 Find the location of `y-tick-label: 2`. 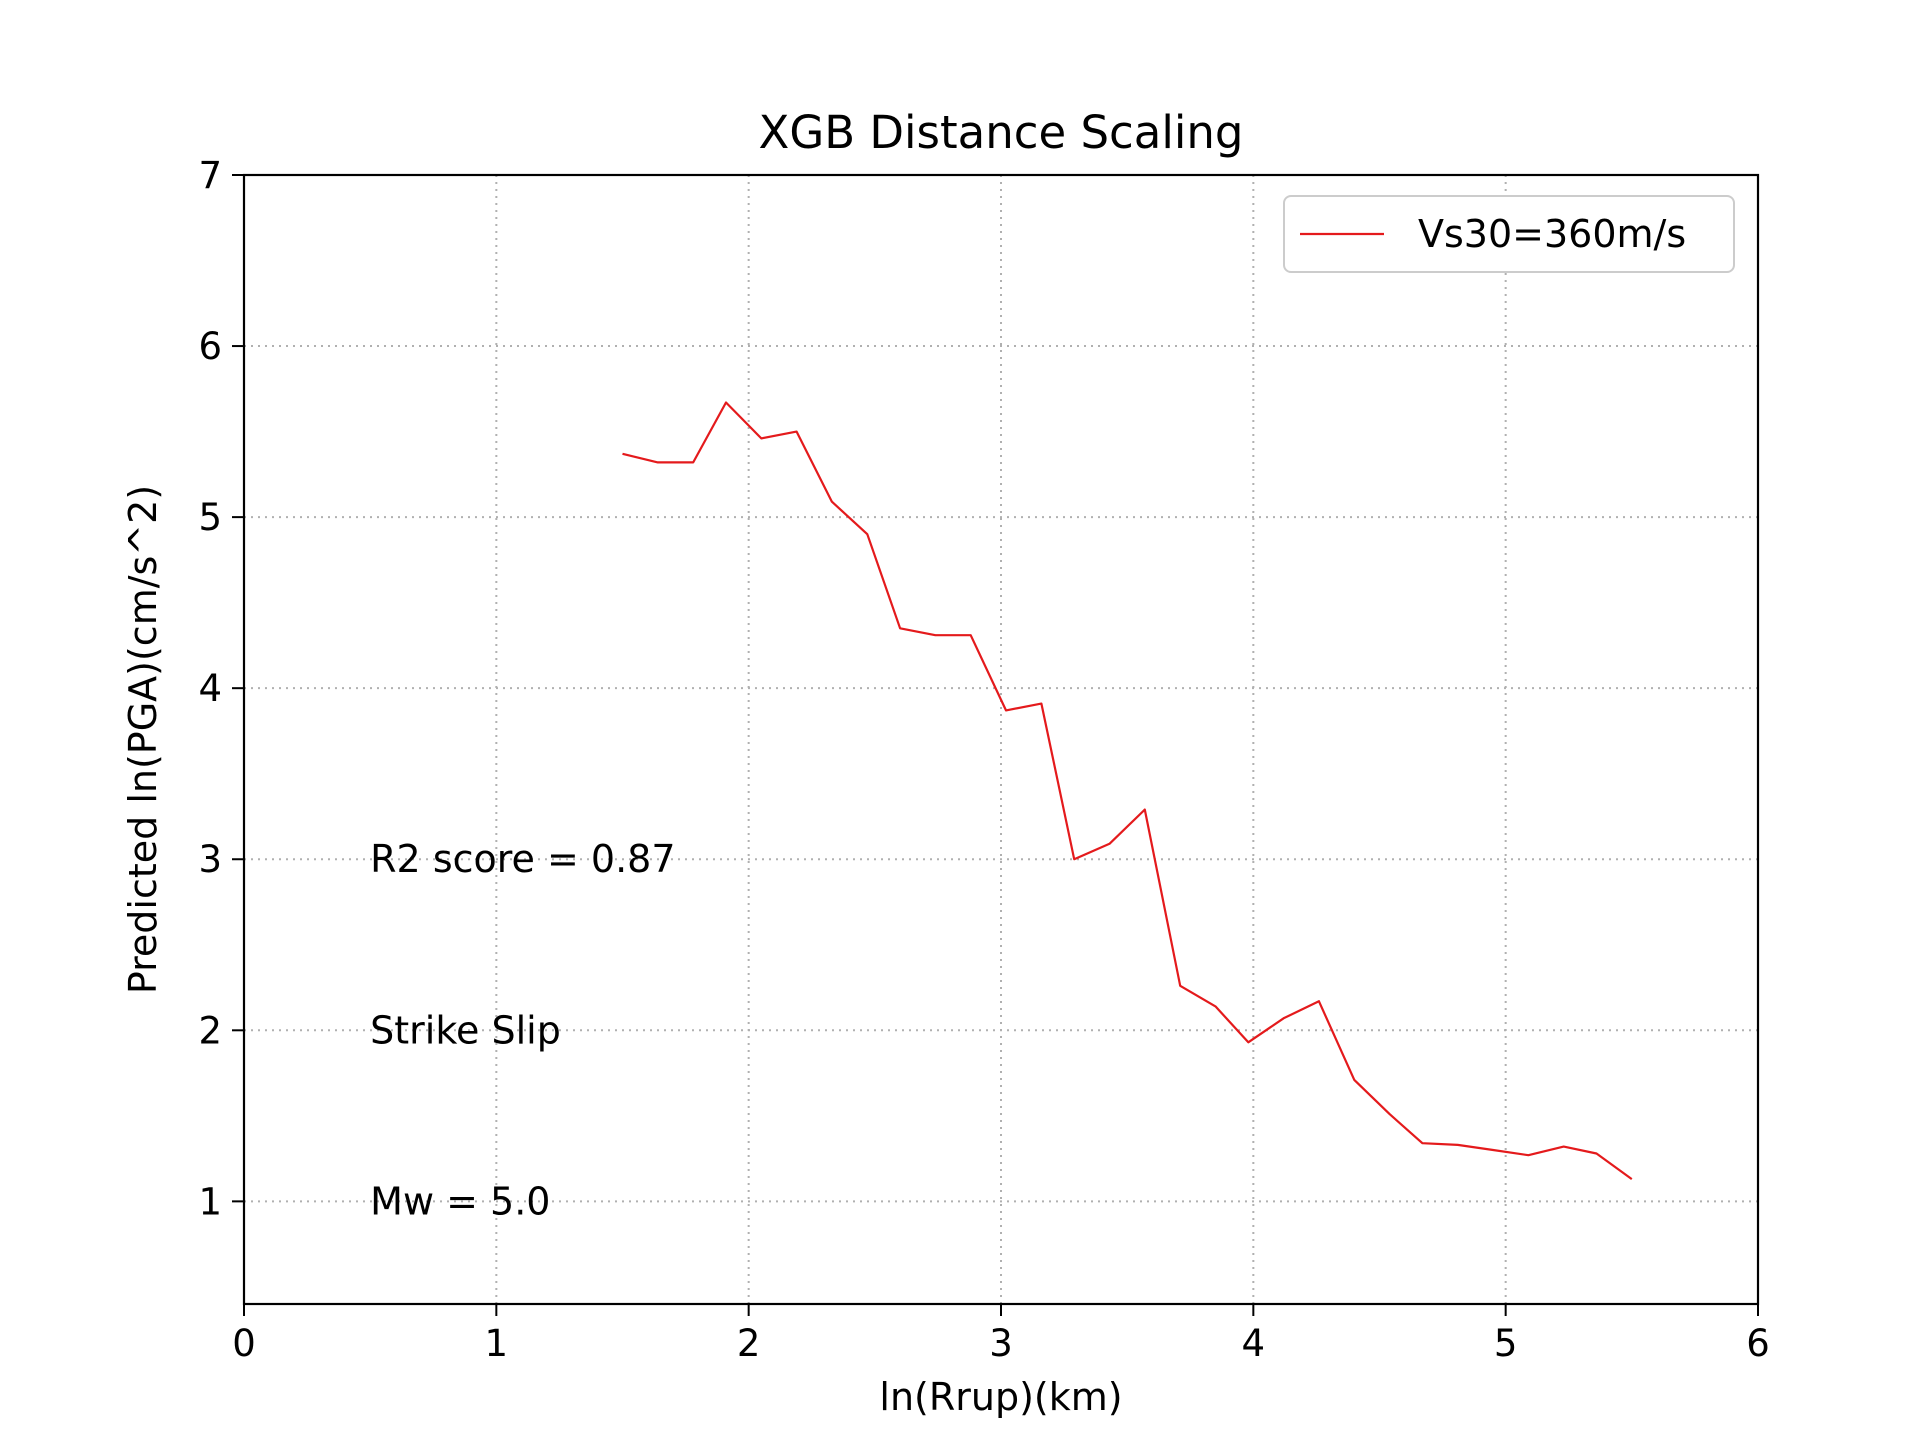

y-tick-label: 2 is located at coordinates (210, 1030).